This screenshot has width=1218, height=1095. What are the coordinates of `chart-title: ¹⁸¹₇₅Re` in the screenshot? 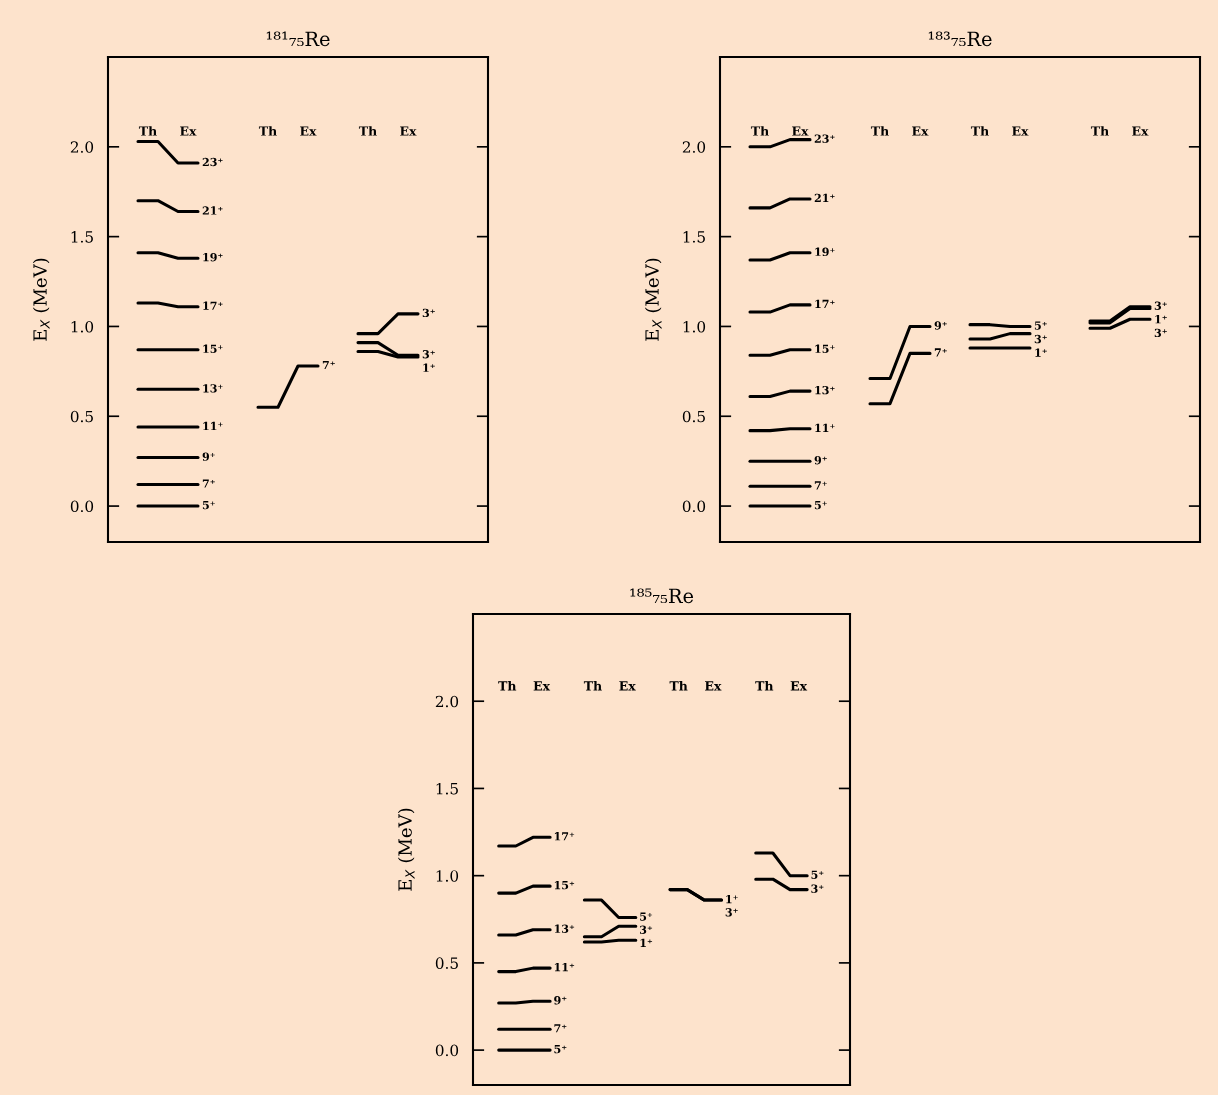 It's located at (298, 39).